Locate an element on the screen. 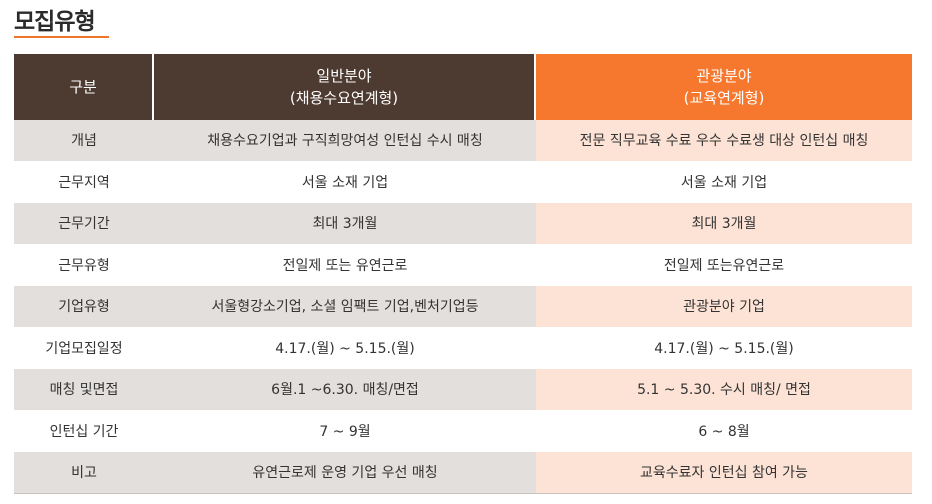 The width and height of the screenshot is (932, 504). row-label: 근무지역 is located at coordinates (84, 182).